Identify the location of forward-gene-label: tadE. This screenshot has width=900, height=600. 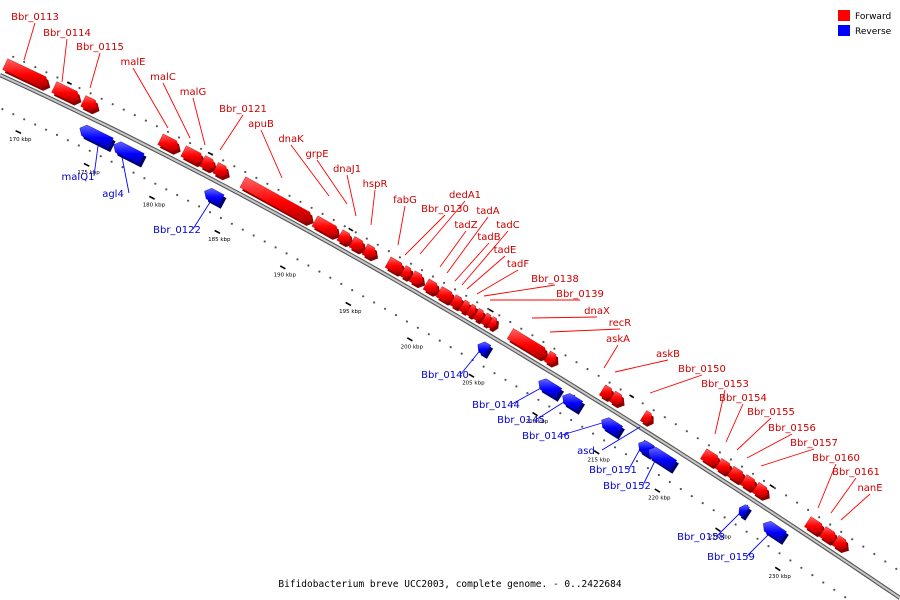
(505, 250).